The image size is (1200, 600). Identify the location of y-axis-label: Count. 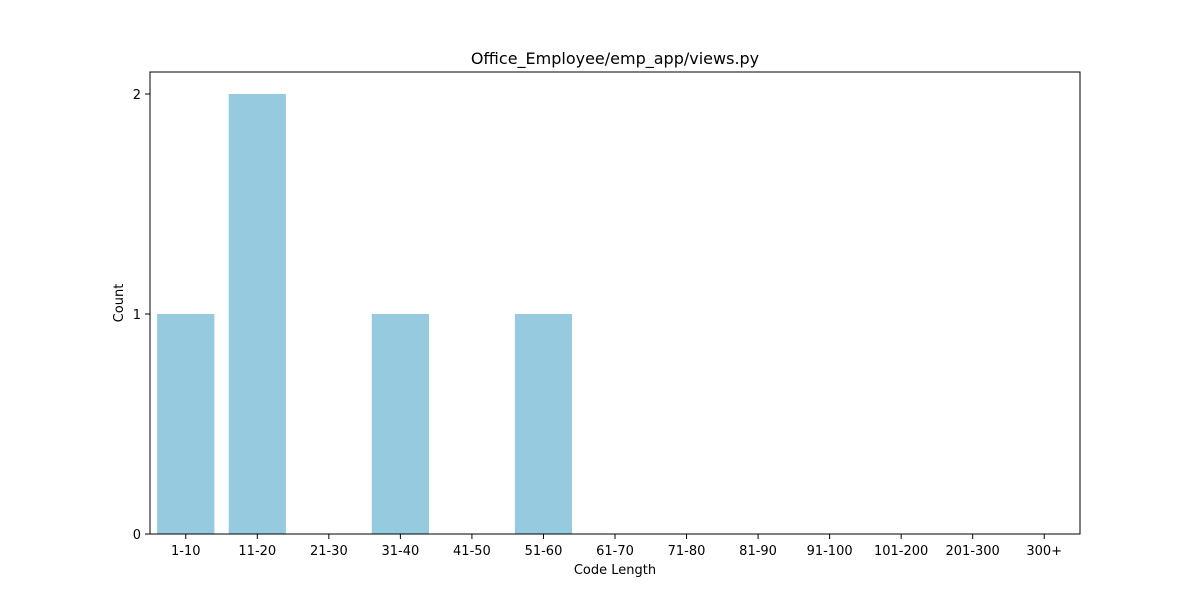
(119, 303).